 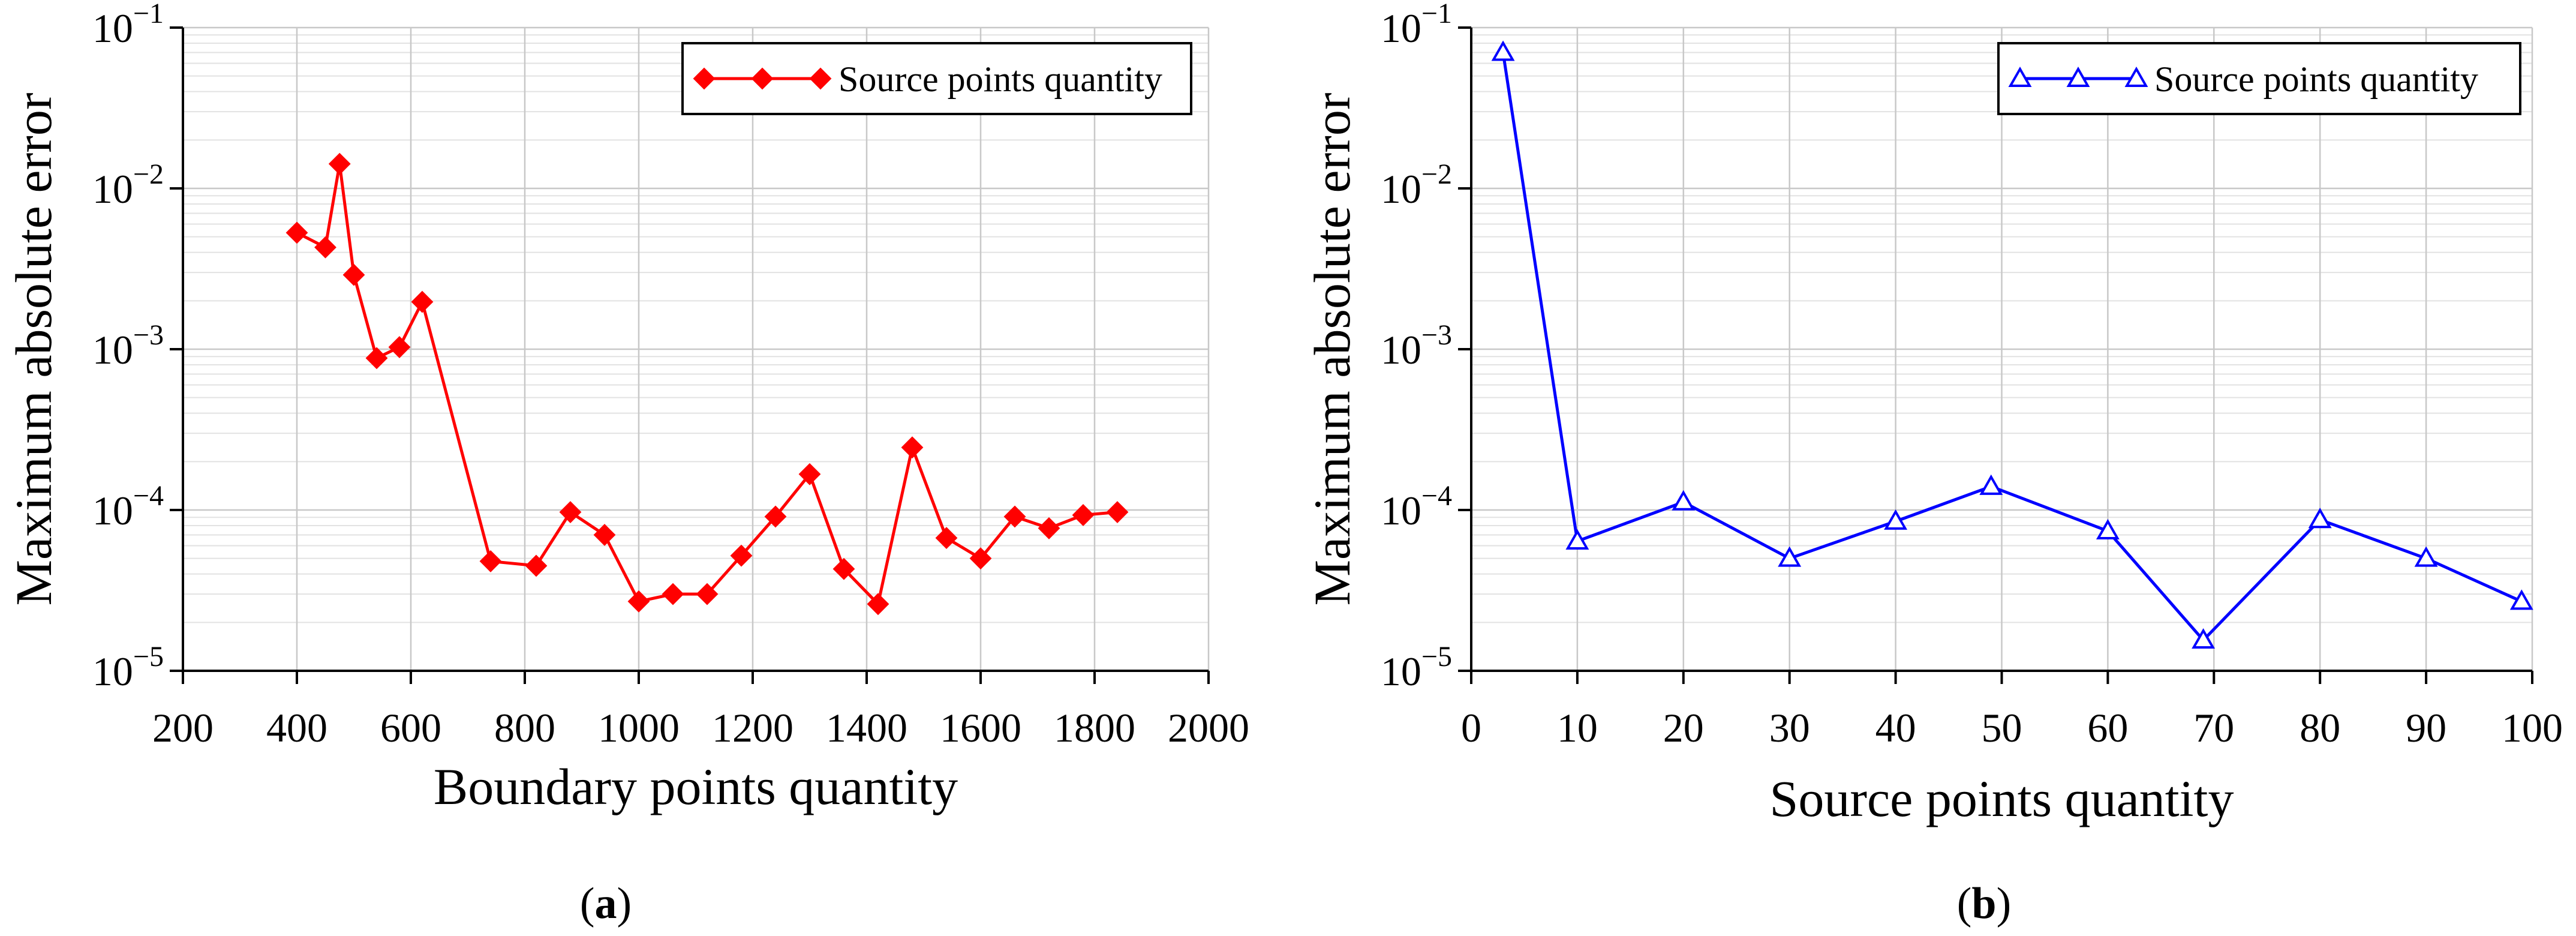 I want to click on x-axis-title: Source points quantity, so click(x=2002, y=799).